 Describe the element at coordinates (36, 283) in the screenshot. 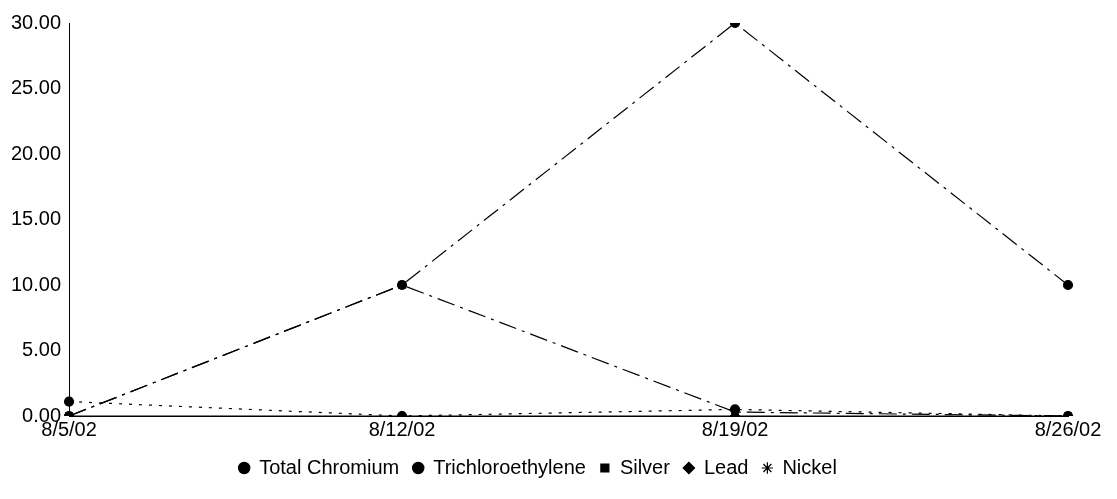

I see `y-tick-label: 10.00` at that location.